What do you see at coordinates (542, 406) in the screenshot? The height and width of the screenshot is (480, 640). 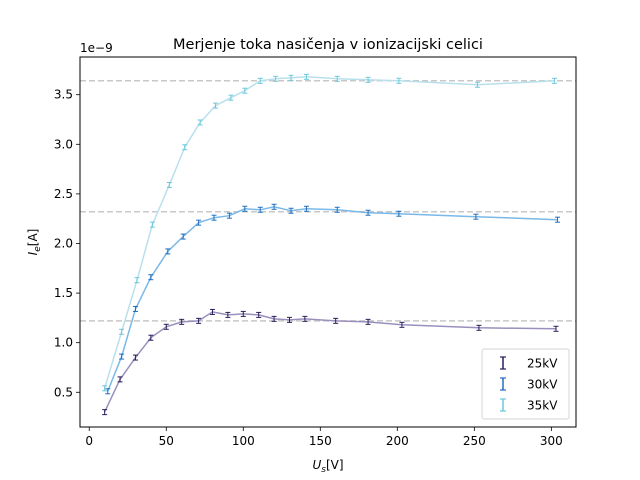 I see `legend-label: 35kV` at bounding box center [542, 406].